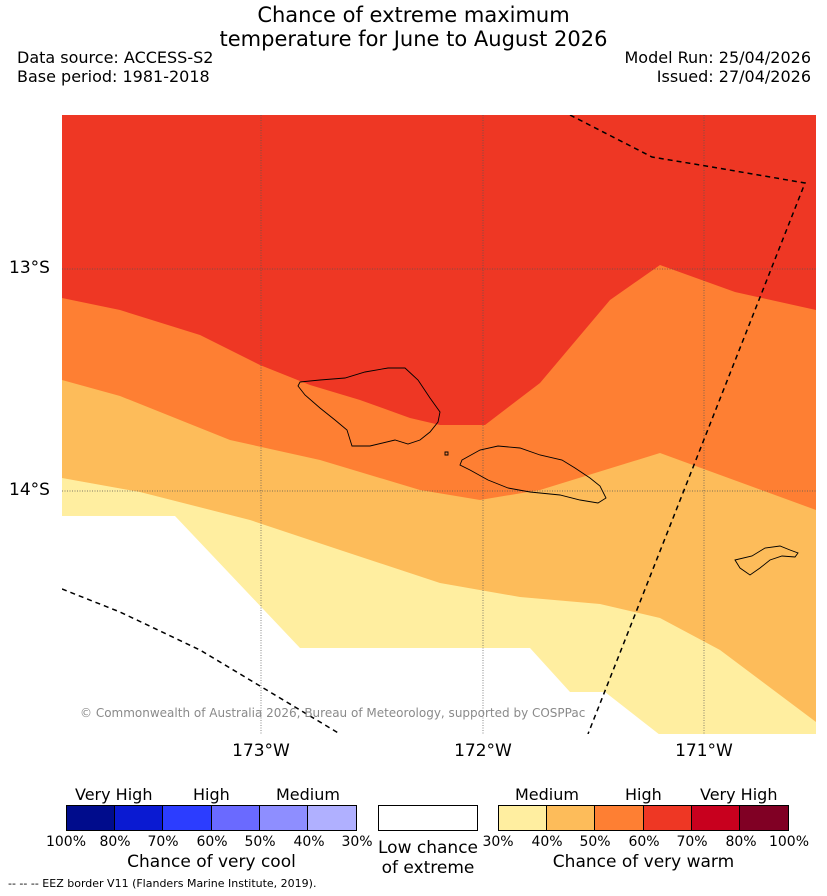 The width and height of the screenshot is (827, 896). Describe the element at coordinates (115, 57) in the screenshot. I see `data-source: Data source: ACCESS-S2` at that location.